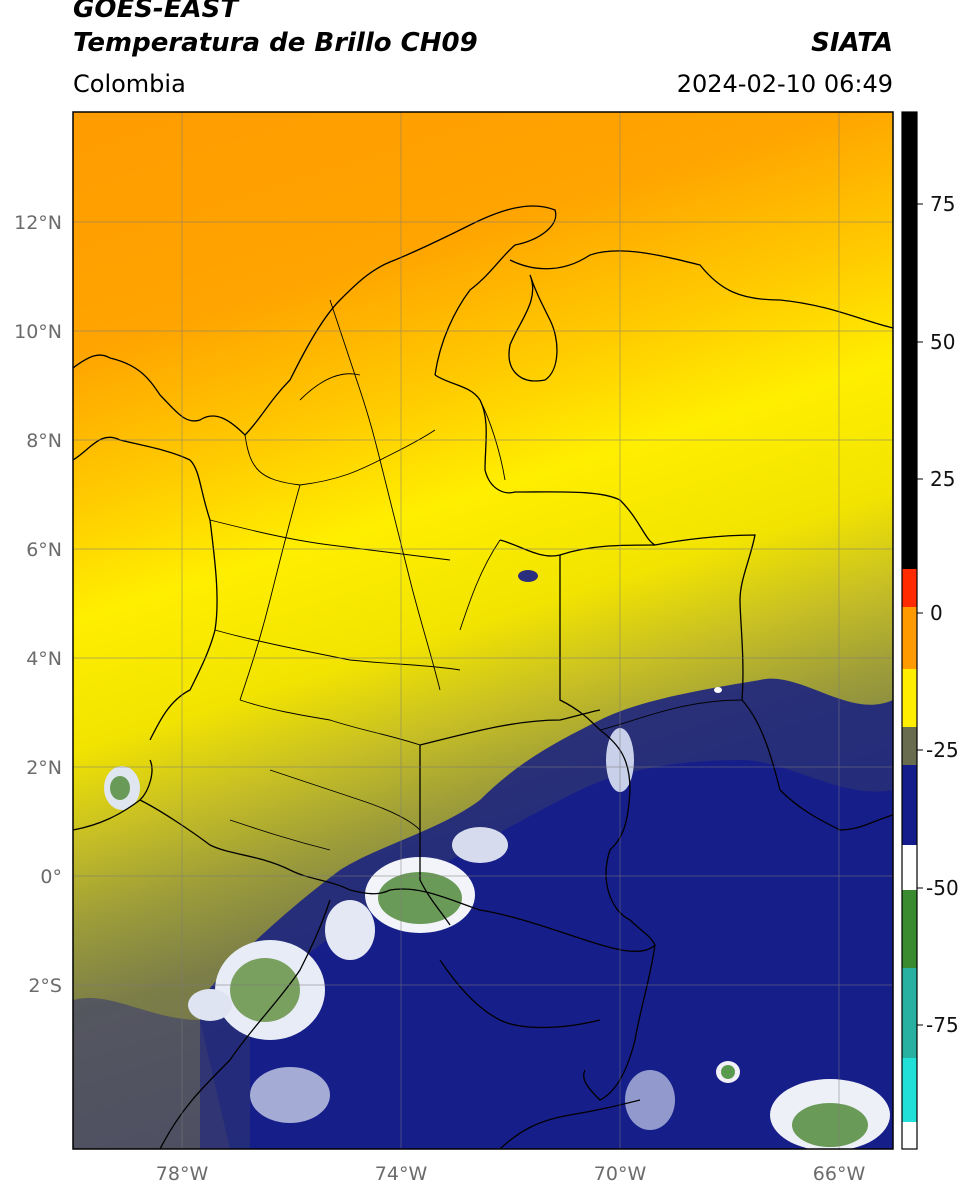 This screenshot has width=966, height=1190. I want to click on colorbar-tick: 0, so click(936, 613).